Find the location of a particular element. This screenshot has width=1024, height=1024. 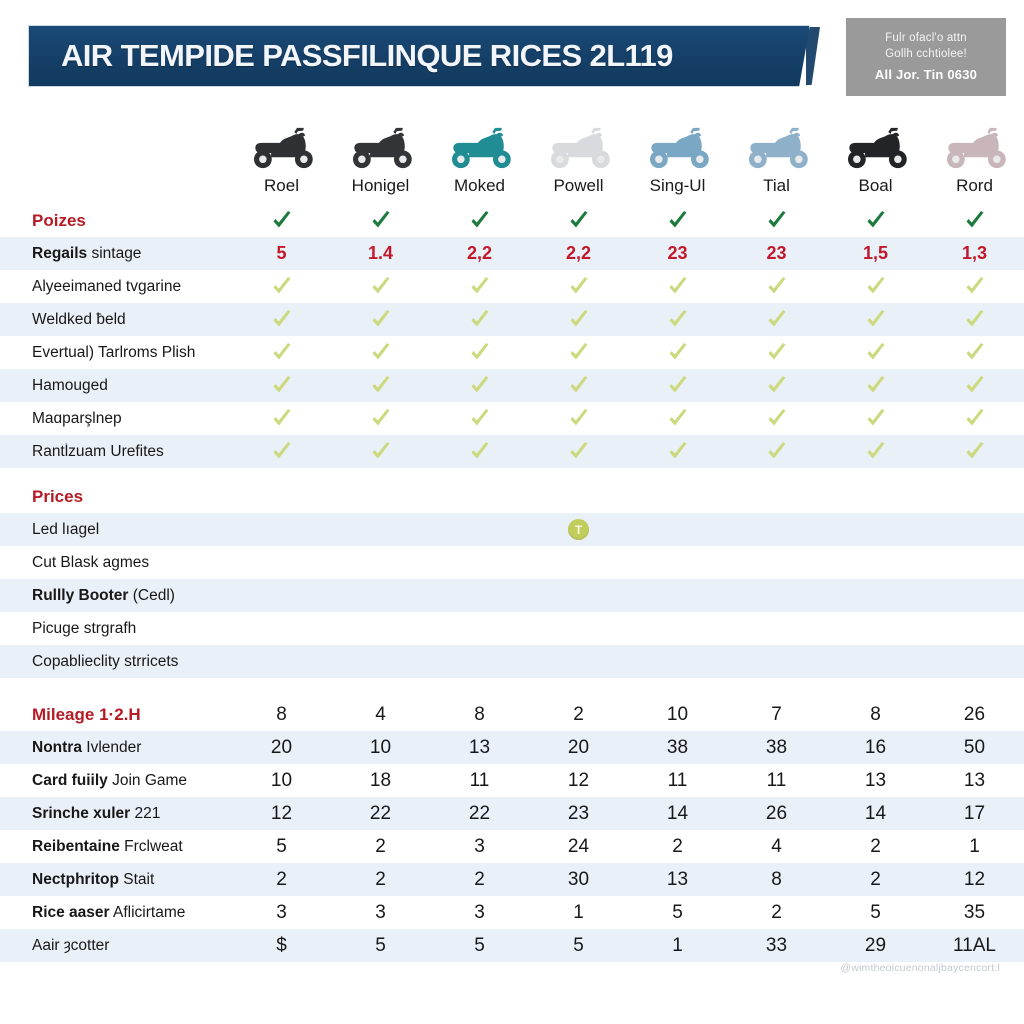

table-row: Led lıagel T is located at coordinates (512, 529).